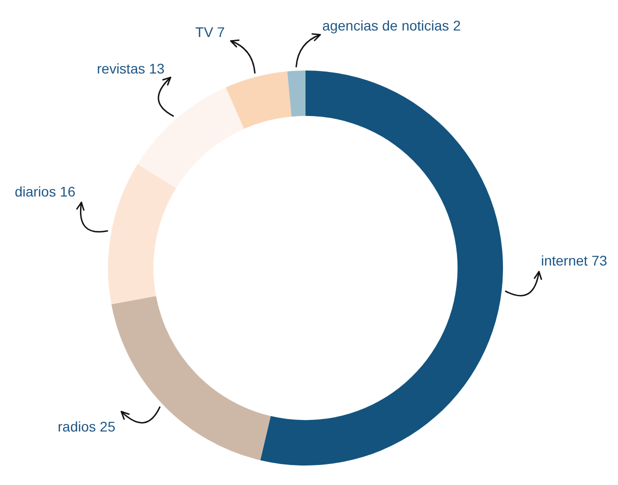 Image resolution: width=618 pixels, height=485 pixels. I want to click on slice-label: diarios, so click(35, 191).